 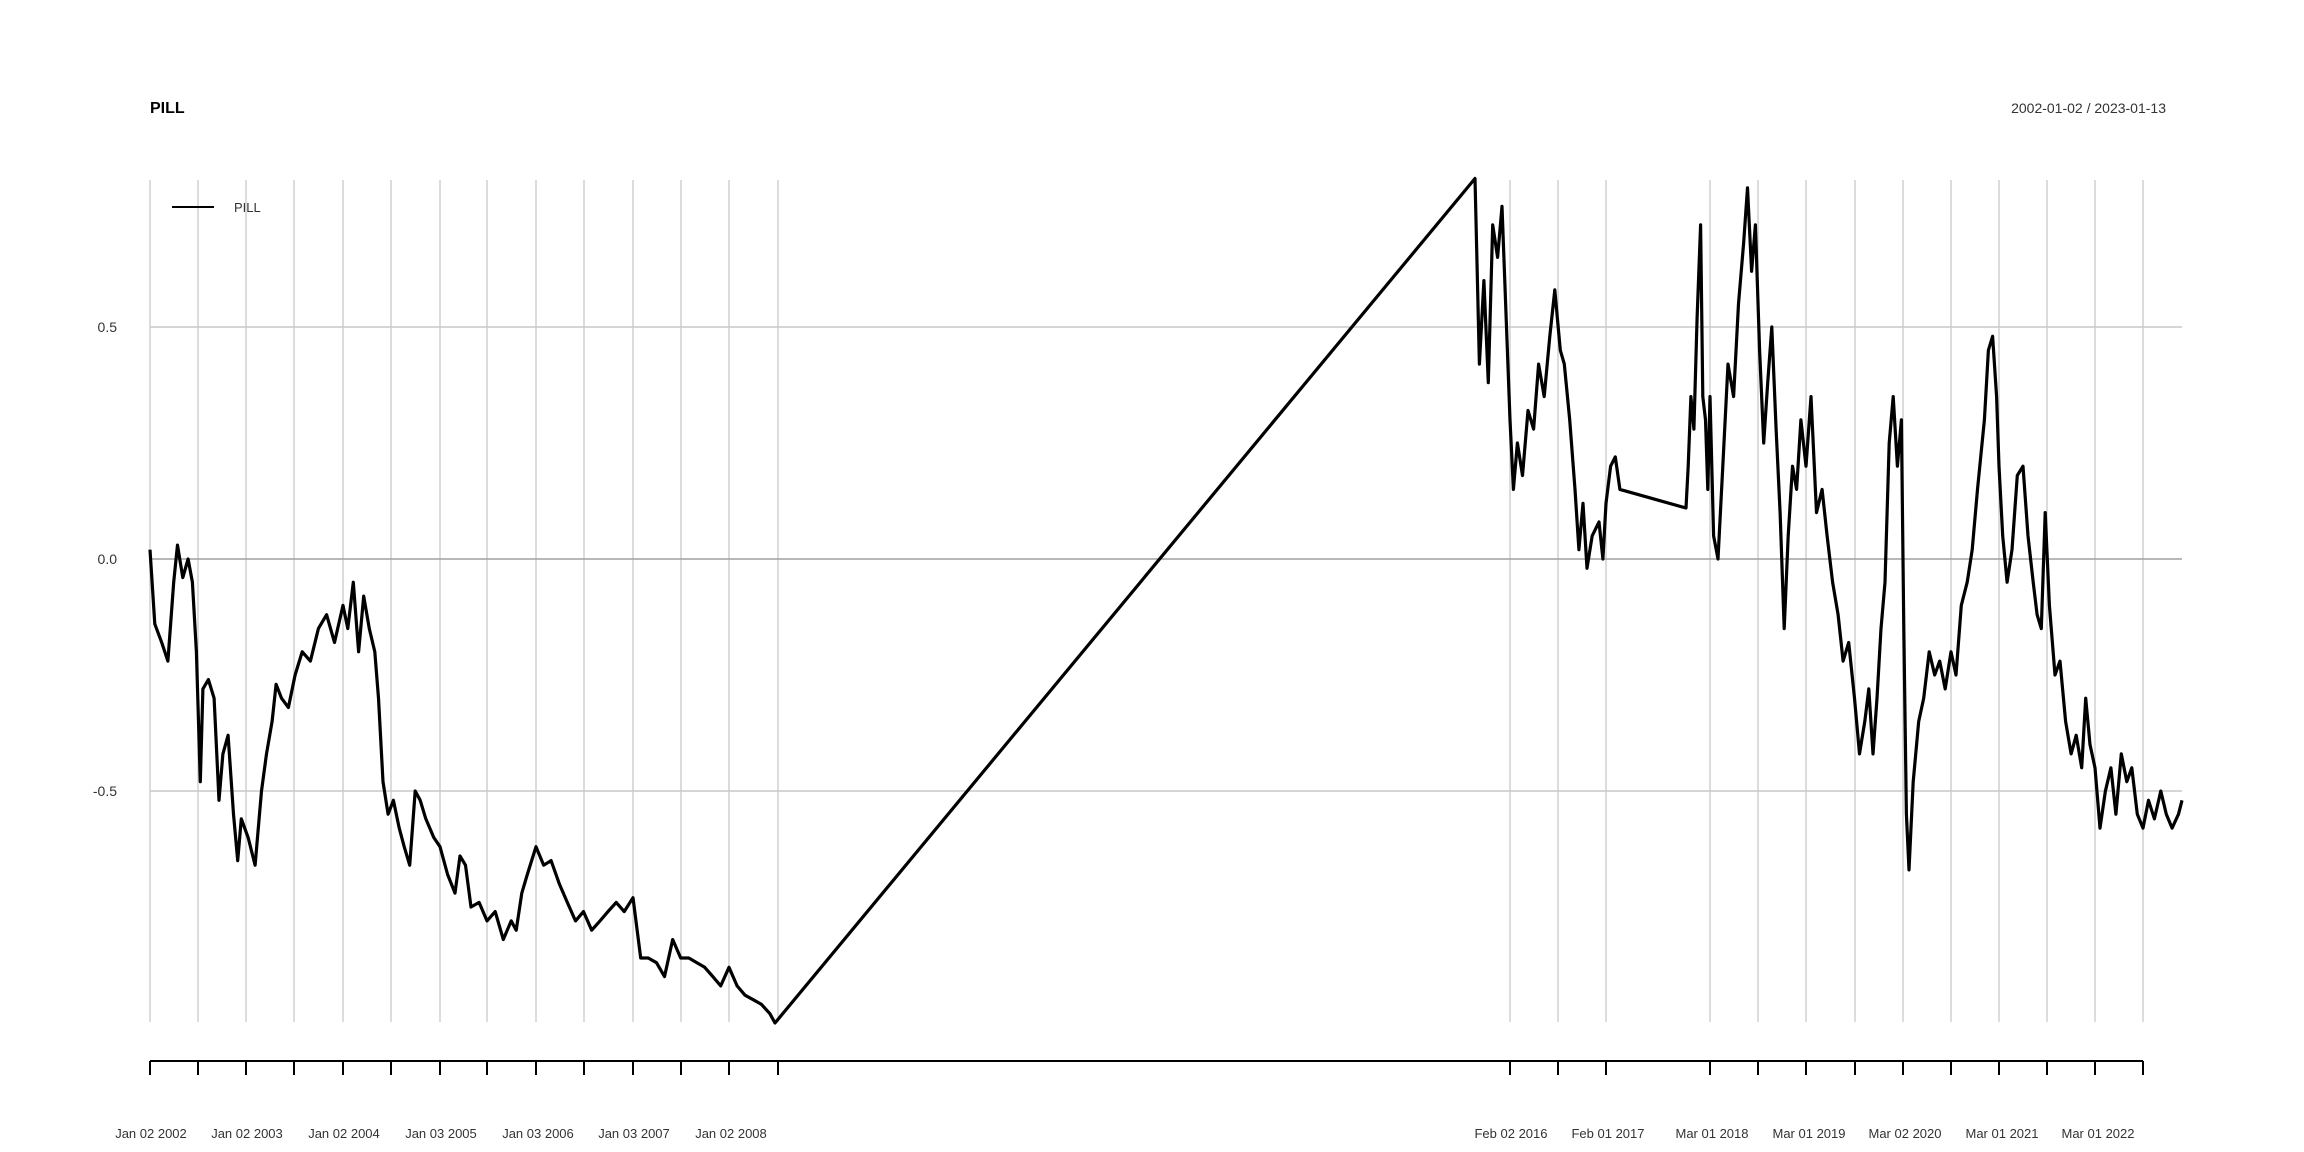 What do you see at coordinates (247, 207) in the screenshot?
I see `legend-label: PILL` at bounding box center [247, 207].